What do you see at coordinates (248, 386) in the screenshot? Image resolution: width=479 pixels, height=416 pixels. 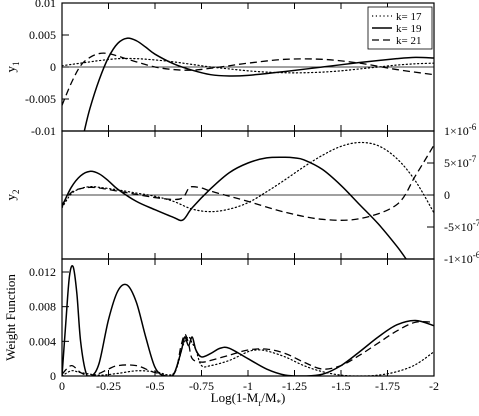 I see `x-tick-label: -1` at bounding box center [248, 386].